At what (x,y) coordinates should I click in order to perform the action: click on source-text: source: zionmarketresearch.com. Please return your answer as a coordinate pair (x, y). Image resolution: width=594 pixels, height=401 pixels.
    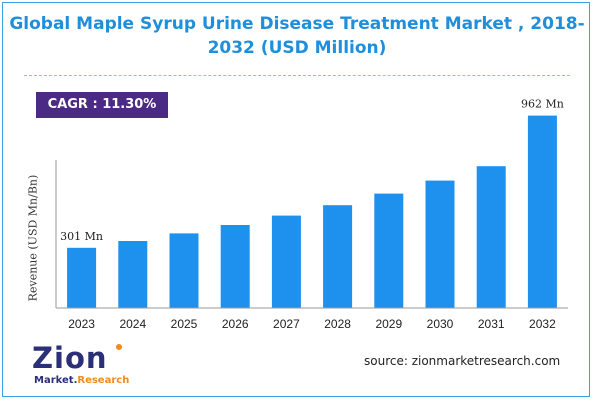
    Looking at the image, I should click on (462, 361).